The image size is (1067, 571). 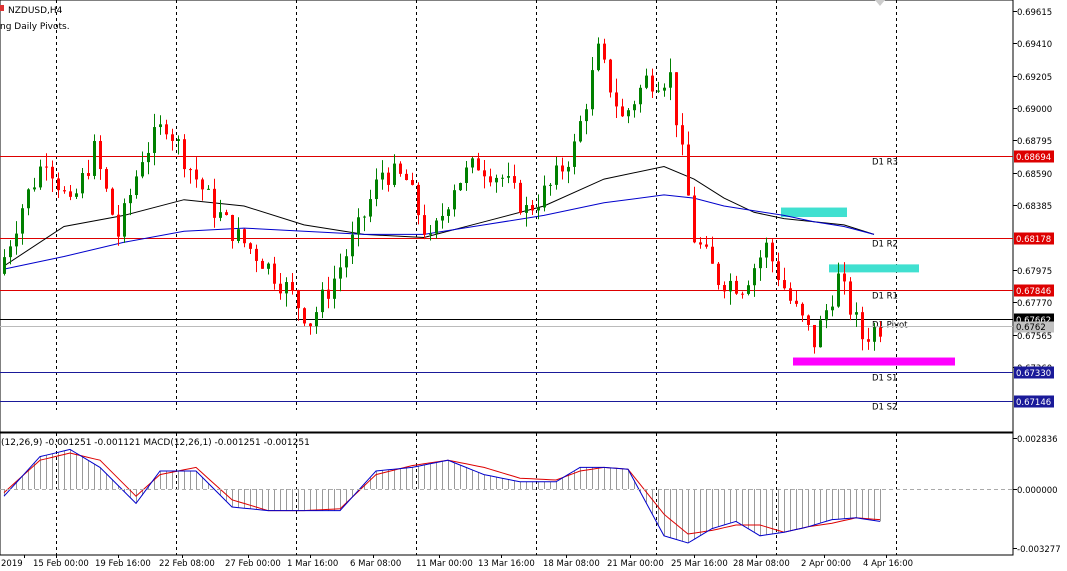 What do you see at coordinates (444, 564) in the screenshot?
I see `x-tick-label: 11 Mar 00:00` at bounding box center [444, 564].